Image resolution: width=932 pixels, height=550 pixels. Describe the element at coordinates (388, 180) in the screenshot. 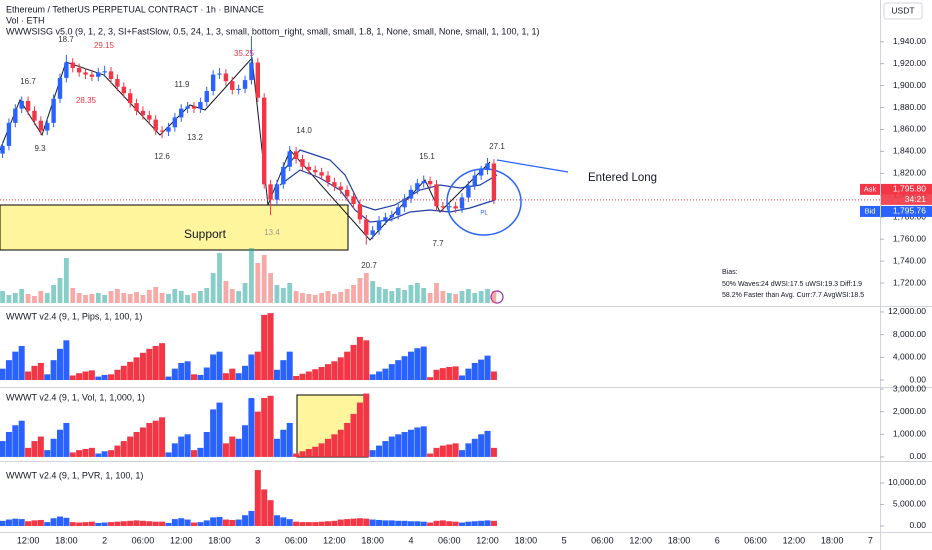

I see `upper-band` at that location.